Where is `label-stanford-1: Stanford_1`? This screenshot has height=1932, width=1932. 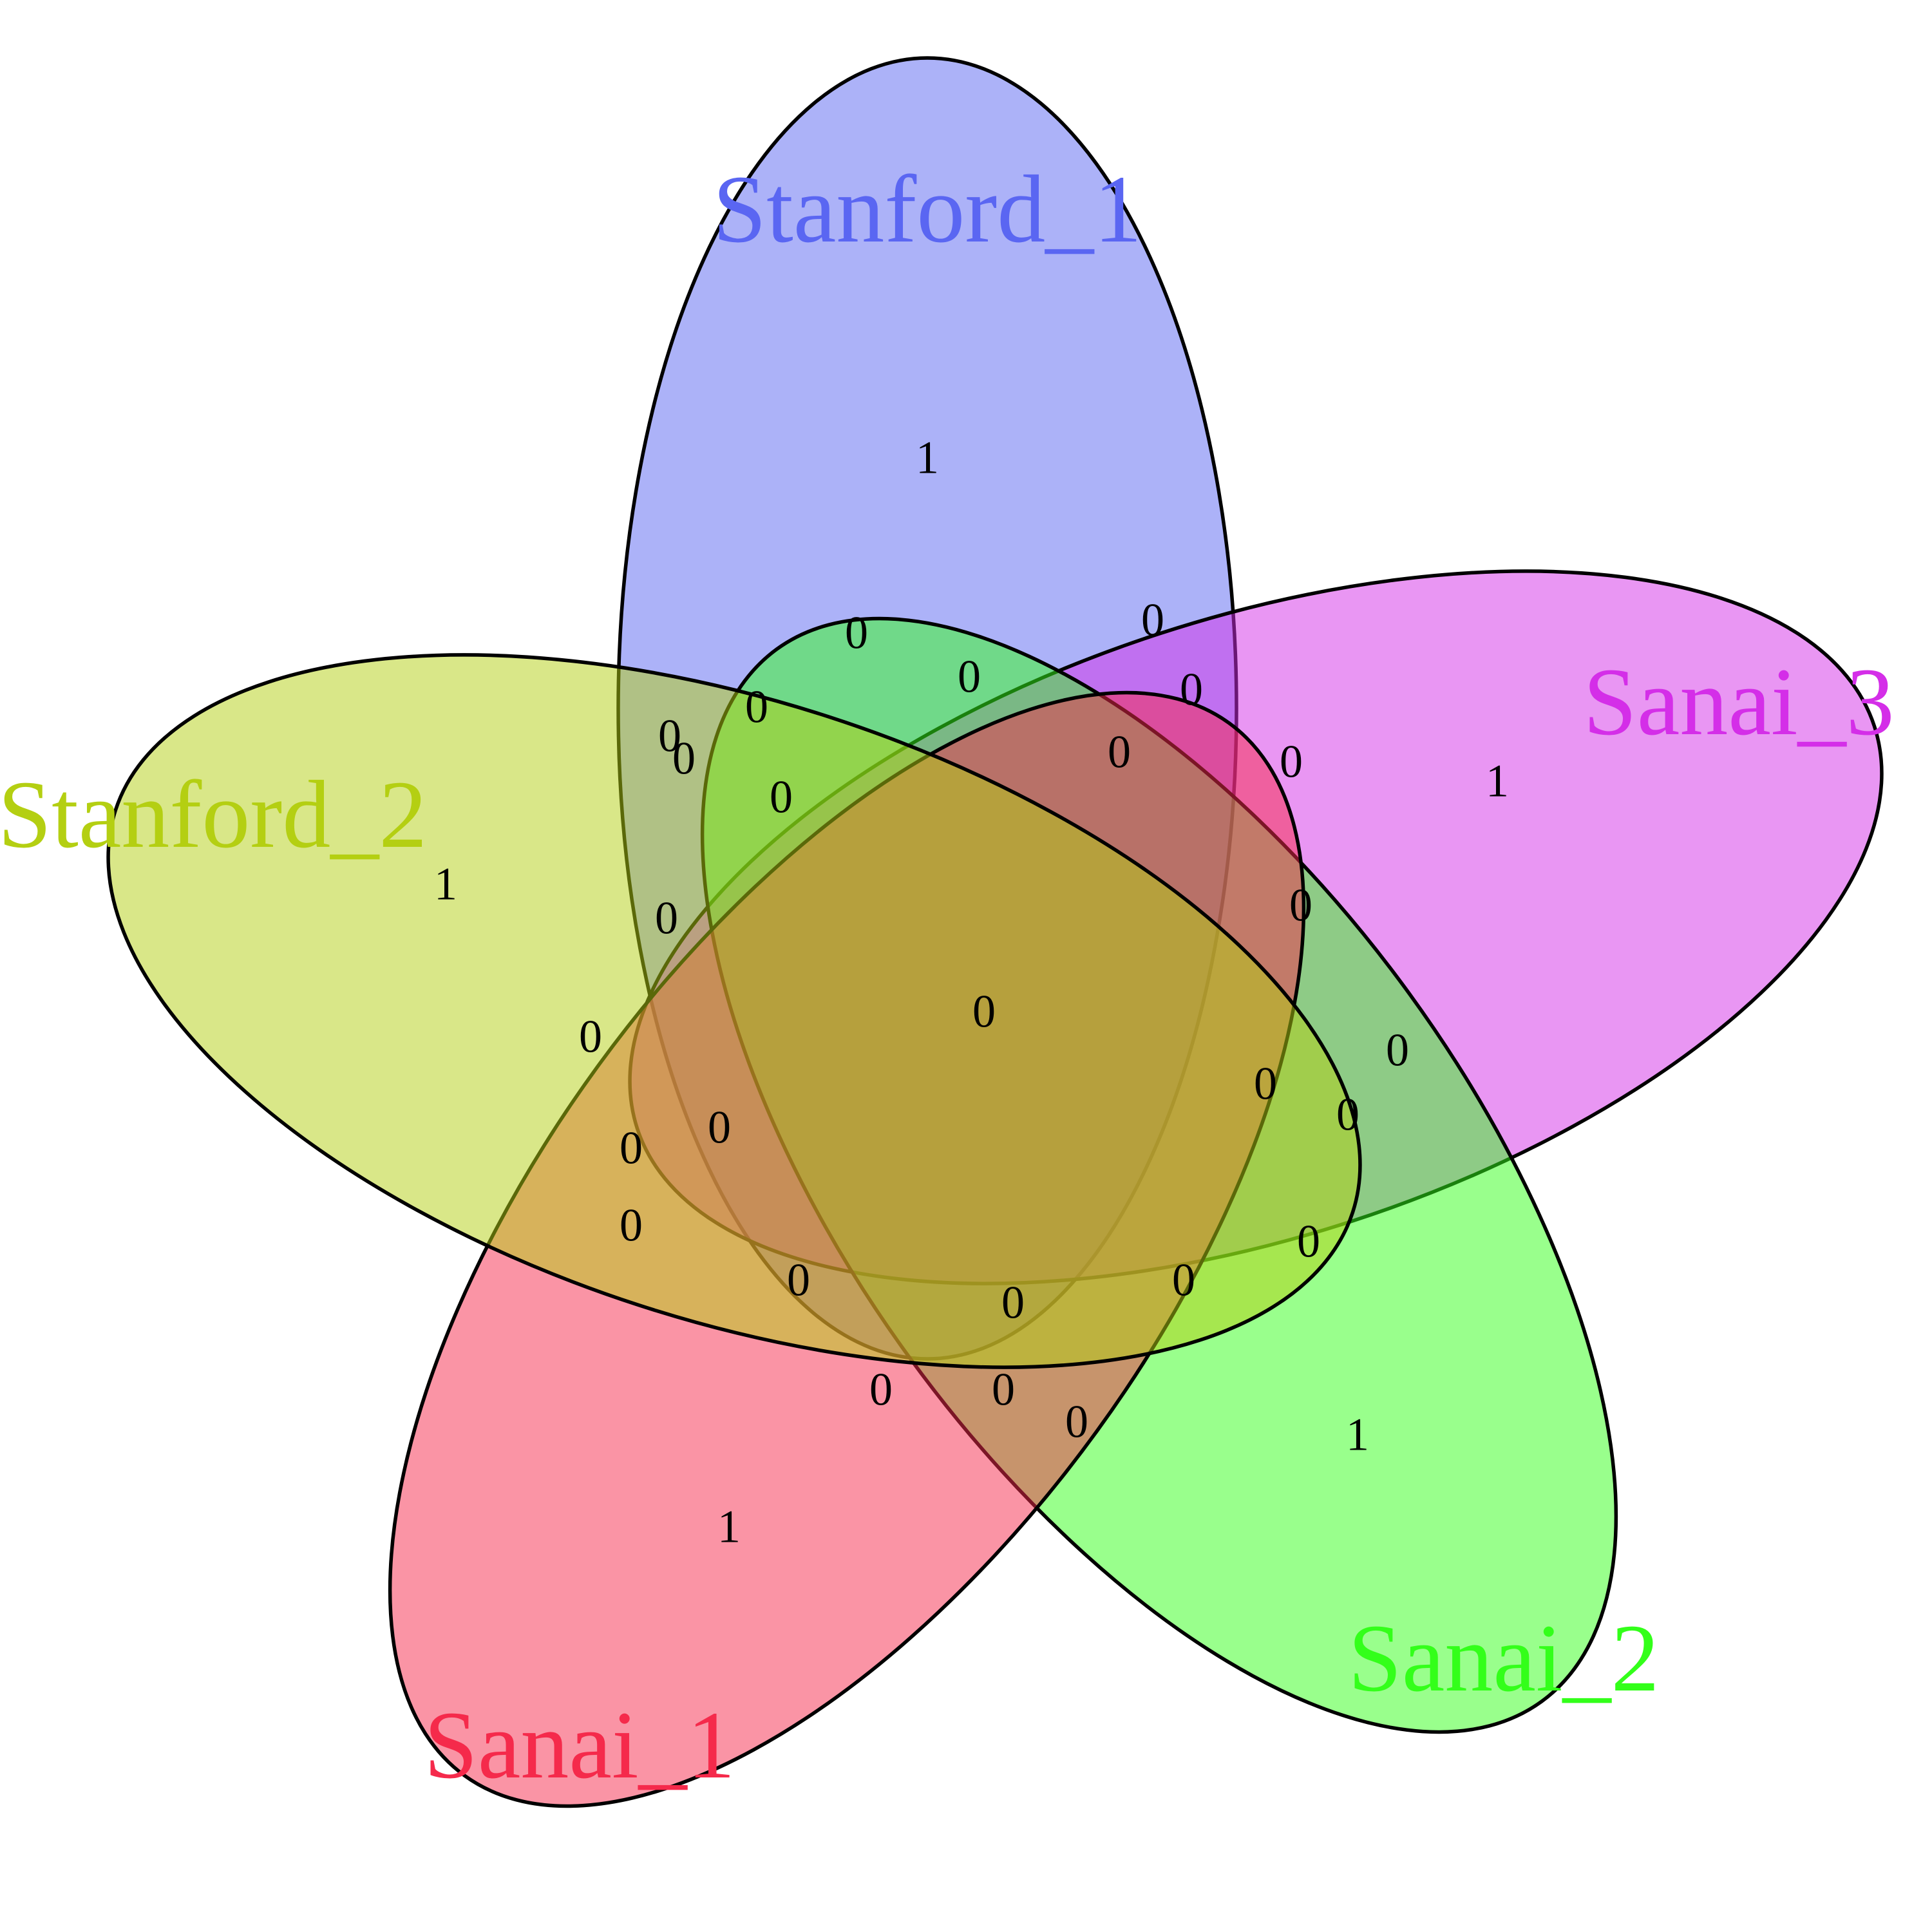
label-stanford-1: Stanford_1 is located at coordinates (927, 209).